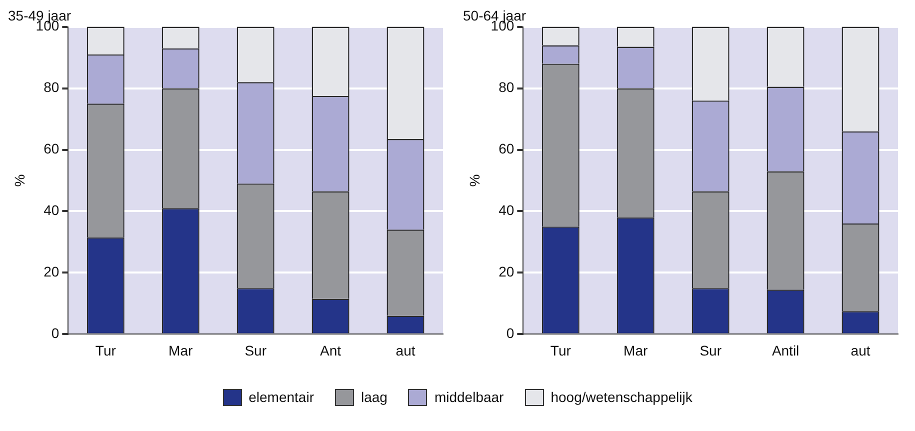 This screenshot has height=431, width=915. I want to click on legend-label: elementair, so click(281, 397).